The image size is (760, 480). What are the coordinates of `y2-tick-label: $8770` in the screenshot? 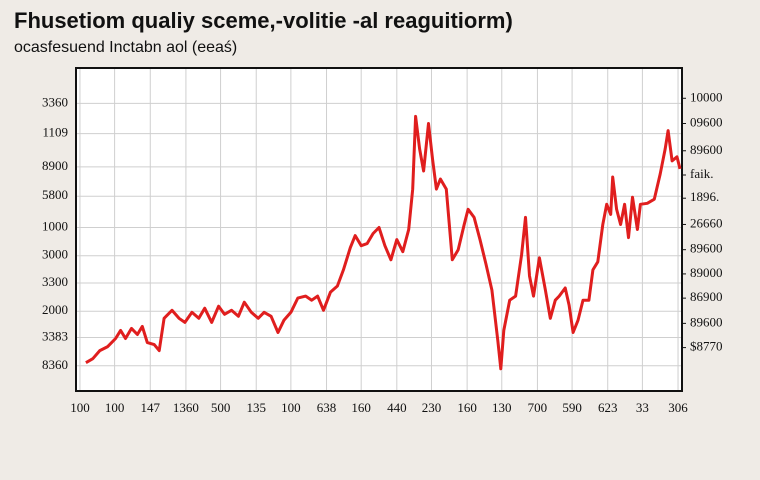 It's located at (706, 346).